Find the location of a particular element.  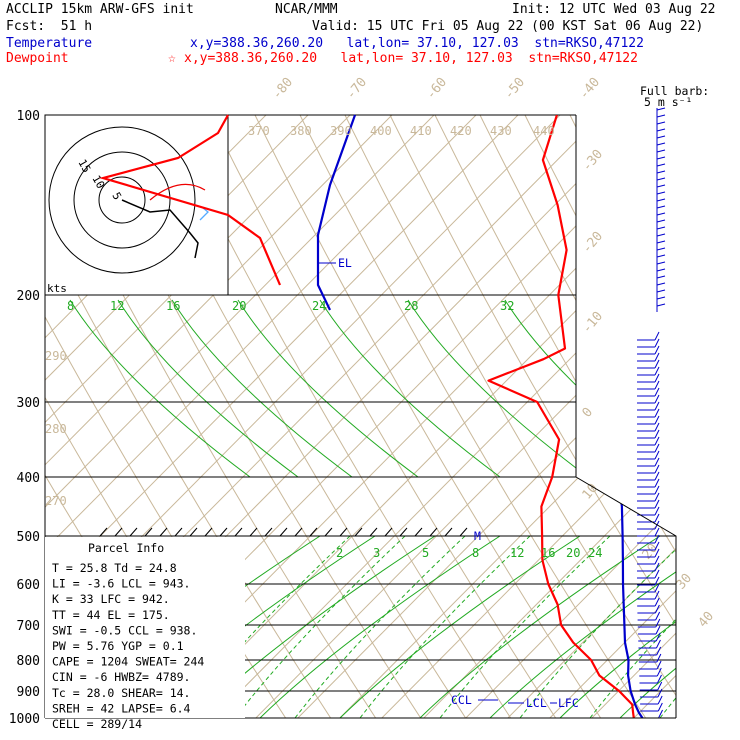

m-label: M is located at coordinates (477, 536).